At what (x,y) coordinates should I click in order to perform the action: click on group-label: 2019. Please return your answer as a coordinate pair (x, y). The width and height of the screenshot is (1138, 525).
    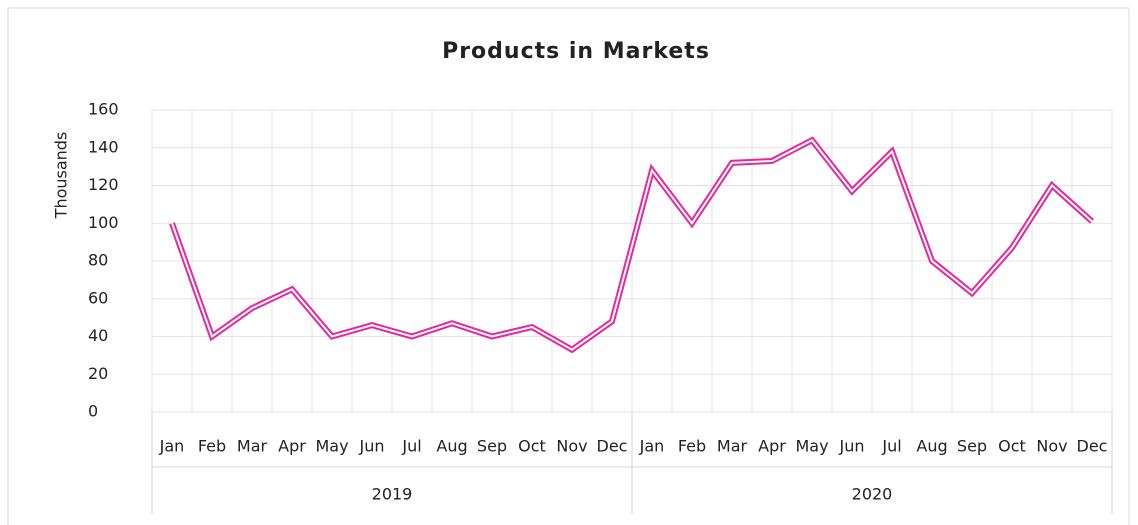
    Looking at the image, I should click on (392, 494).